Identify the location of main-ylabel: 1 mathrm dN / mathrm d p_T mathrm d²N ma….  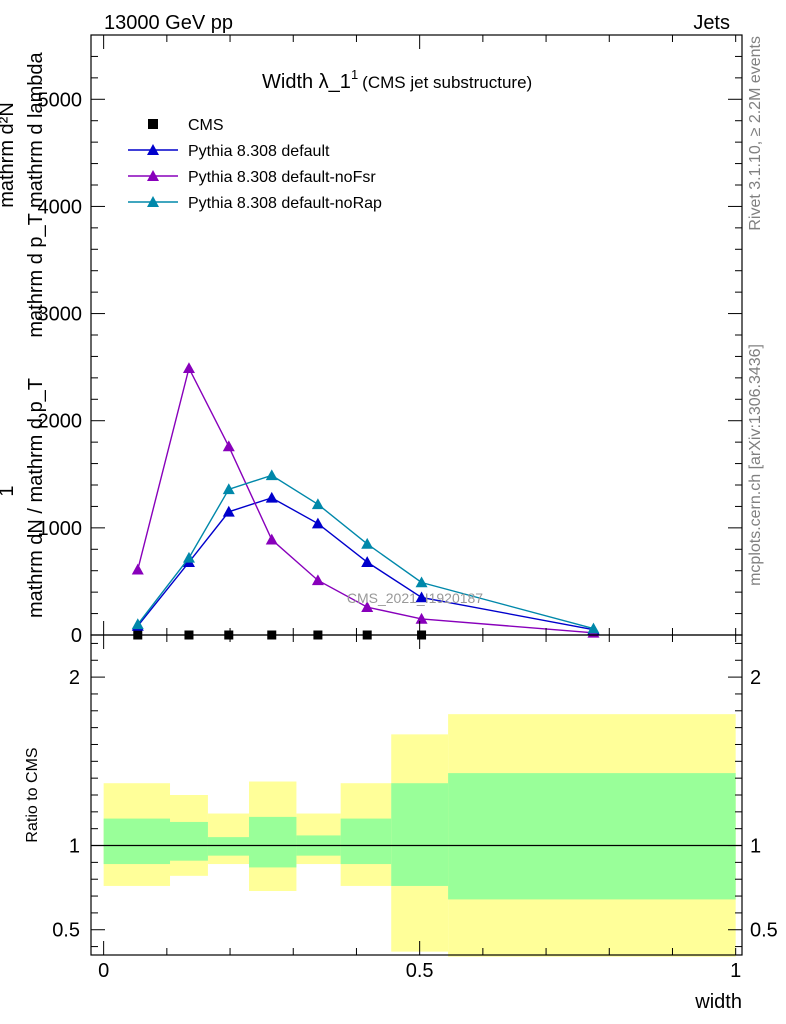
(23, 334).